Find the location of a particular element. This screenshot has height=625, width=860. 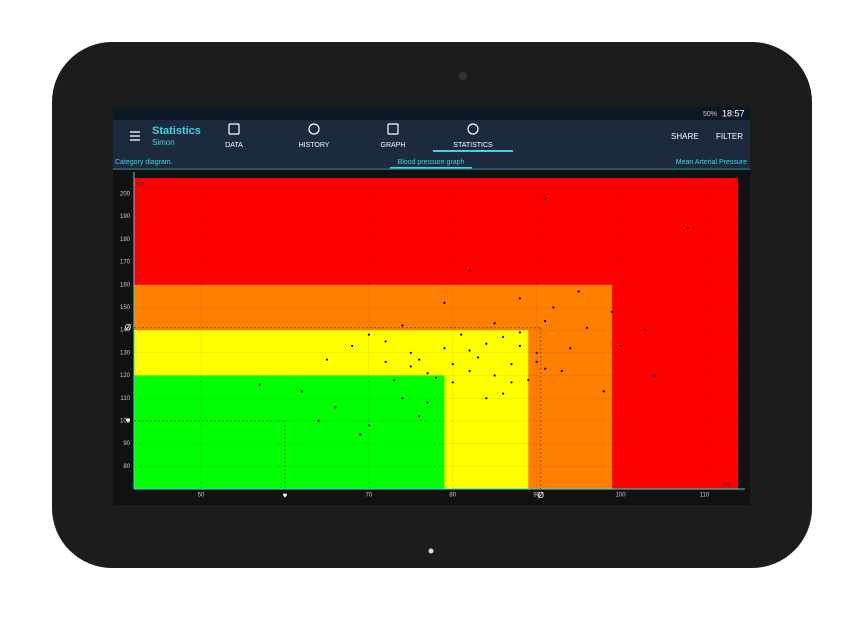

tab: DATA is located at coordinates (234, 145).